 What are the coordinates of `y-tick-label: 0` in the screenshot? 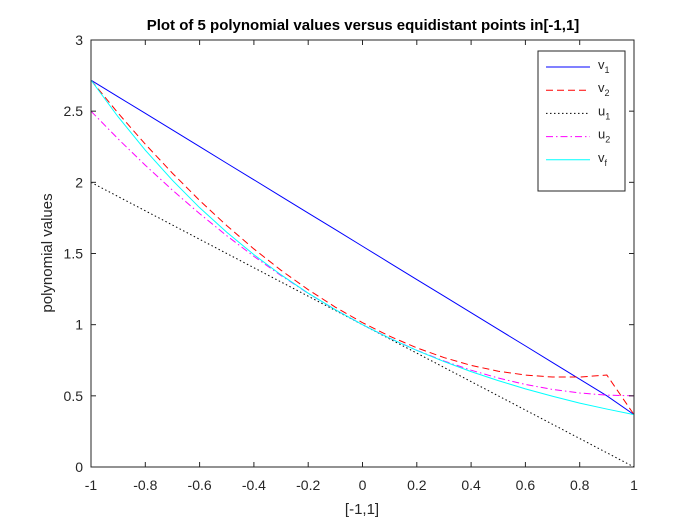 It's located at (79, 467).